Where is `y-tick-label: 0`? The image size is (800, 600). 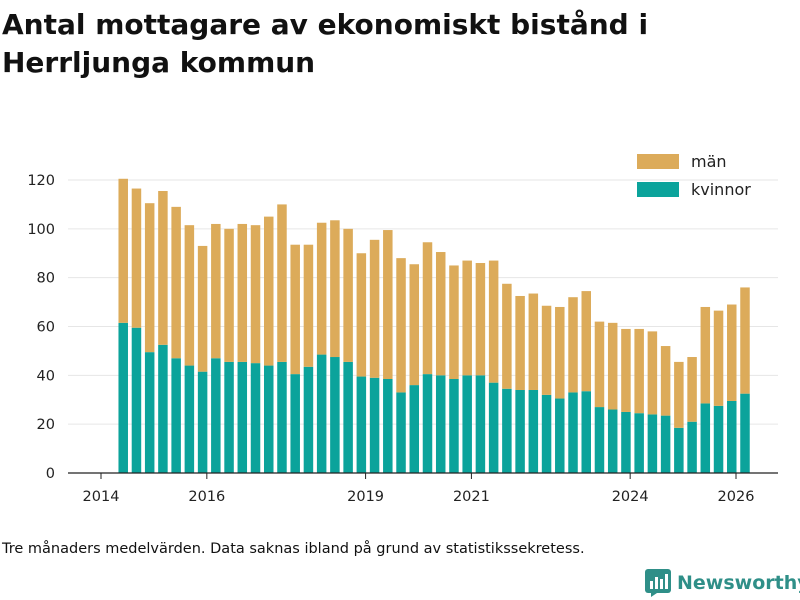 y-tick-label: 0 is located at coordinates (50, 474).